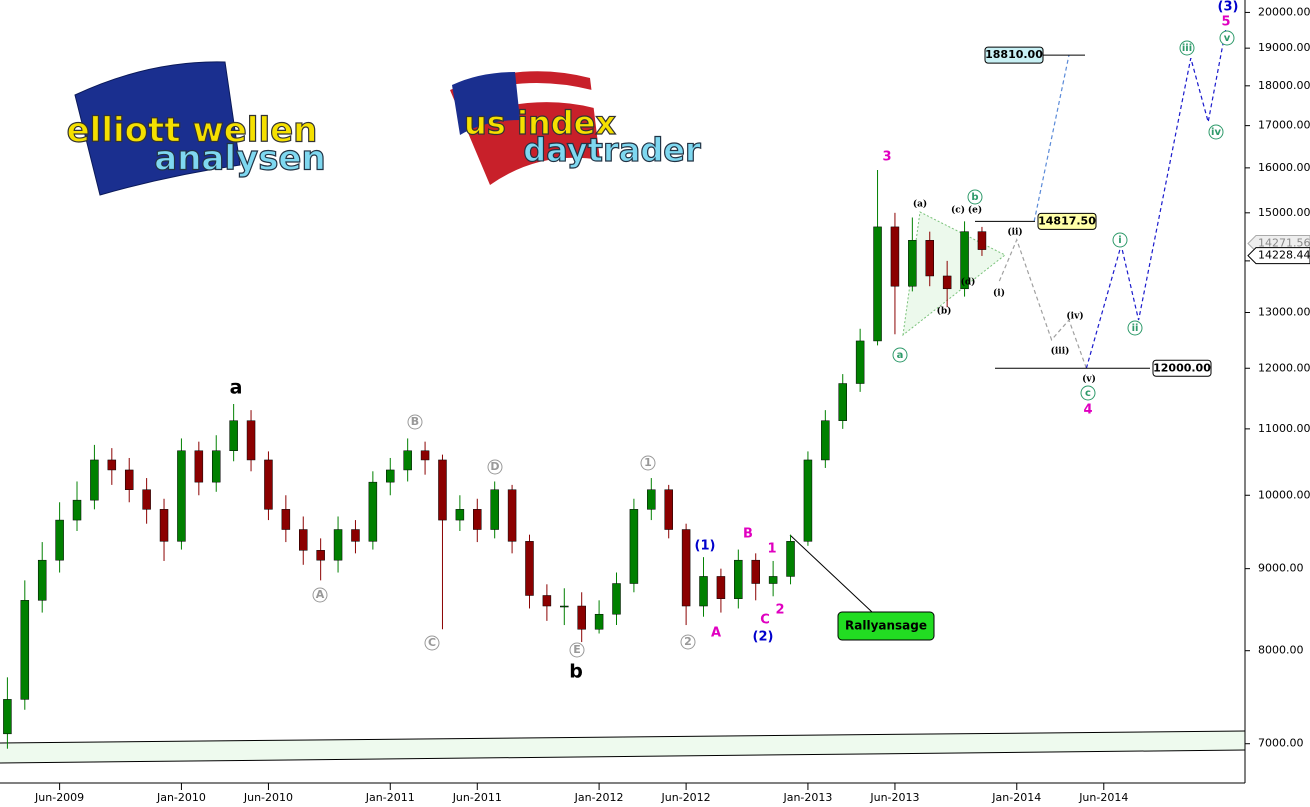 The height and width of the screenshot is (807, 1310). I want to click on y-tick-label: 13000.00, so click(1284, 312).